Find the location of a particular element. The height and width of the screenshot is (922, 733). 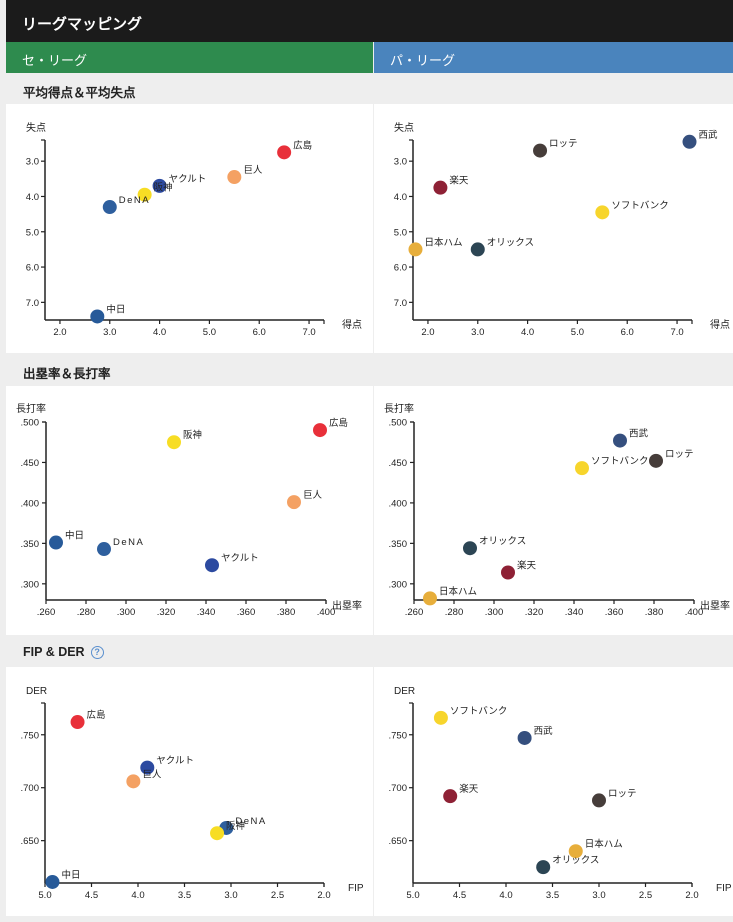

x-tick-label: .280 is located at coordinates (86, 612).